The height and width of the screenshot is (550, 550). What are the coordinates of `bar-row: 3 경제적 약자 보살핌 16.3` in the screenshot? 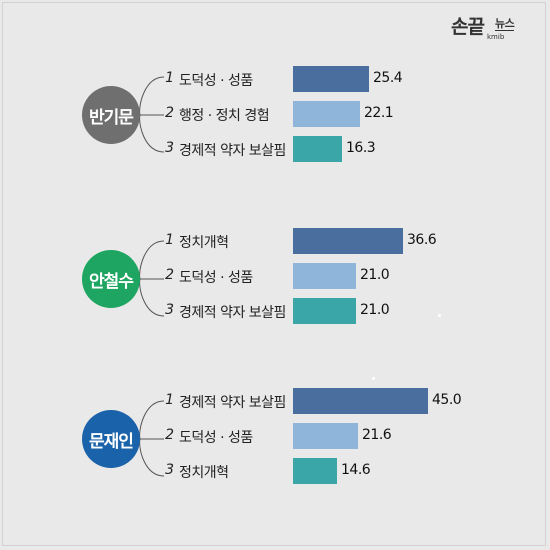 It's located at (275, 150).